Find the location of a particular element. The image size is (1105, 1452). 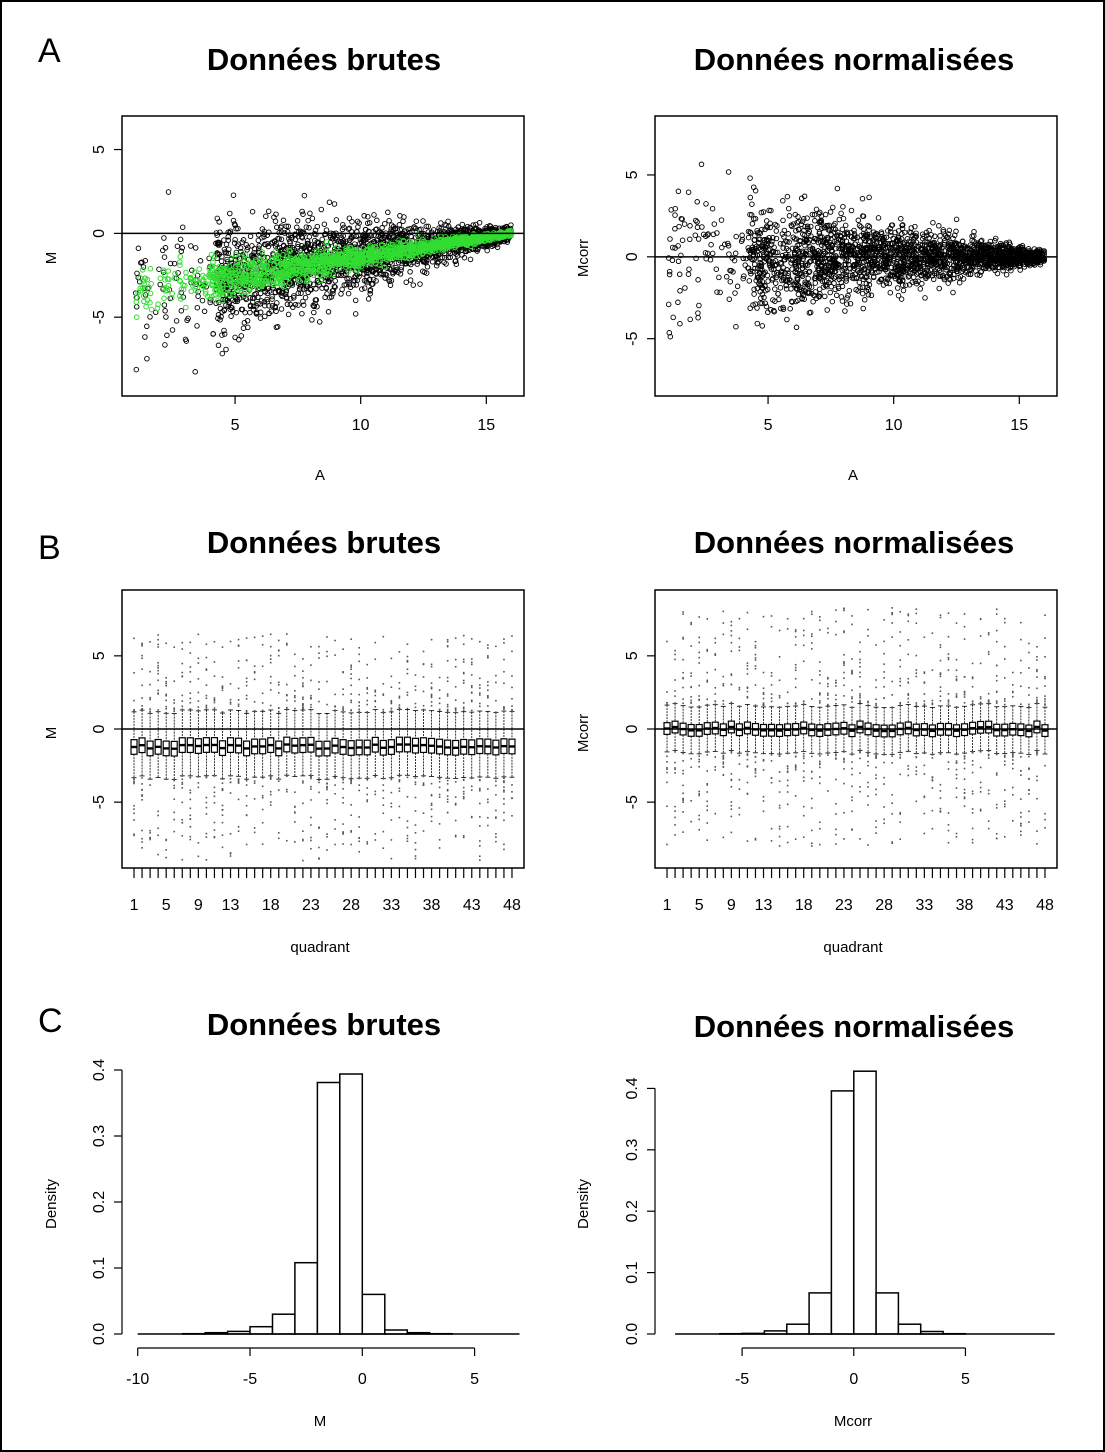

chart-a-raw-xtick-label: 15 is located at coordinates (486, 425).